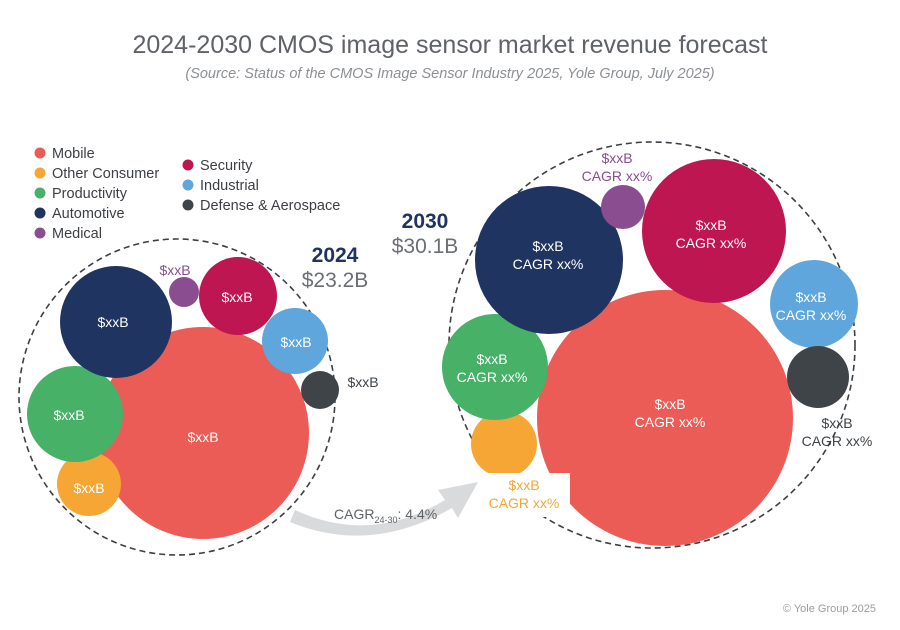 The width and height of the screenshot is (900, 630). I want to click on legend-swatch-other-consumer, so click(40, 173).